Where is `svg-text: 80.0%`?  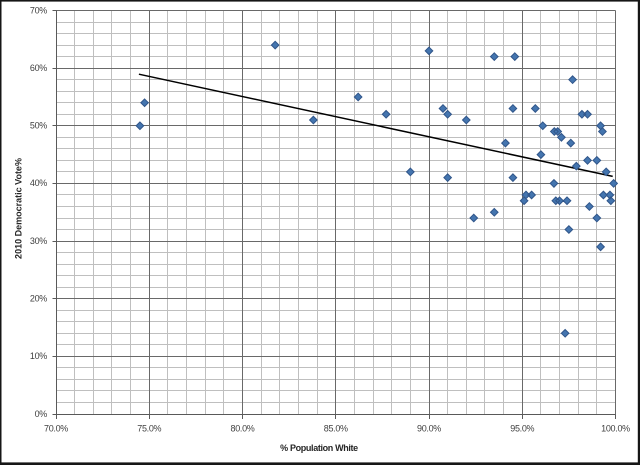 svg-text: 80.0% is located at coordinates (242, 428).